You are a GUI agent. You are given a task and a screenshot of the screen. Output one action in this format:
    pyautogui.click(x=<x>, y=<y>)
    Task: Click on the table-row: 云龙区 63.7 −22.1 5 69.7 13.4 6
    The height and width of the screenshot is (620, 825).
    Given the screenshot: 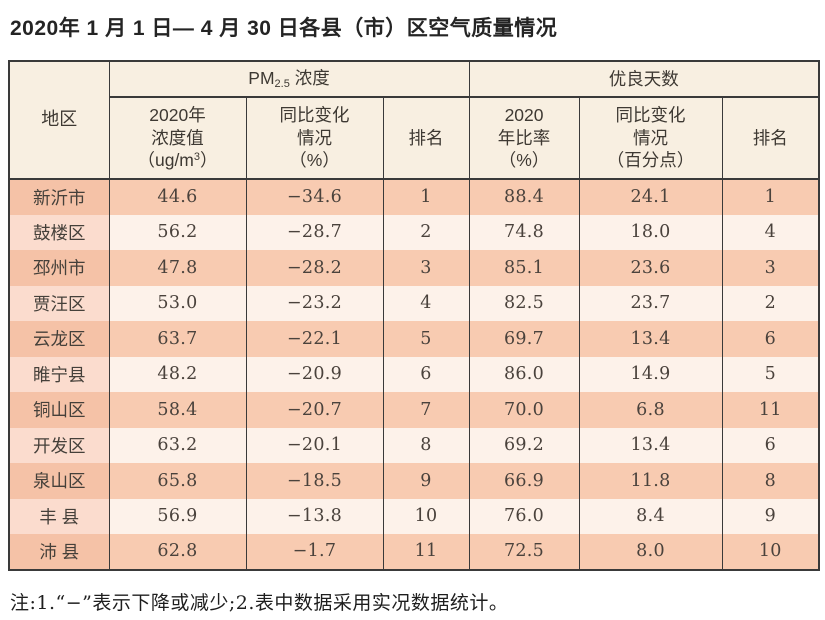 What is the action you would take?
    pyautogui.click(x=414, y=339)
    